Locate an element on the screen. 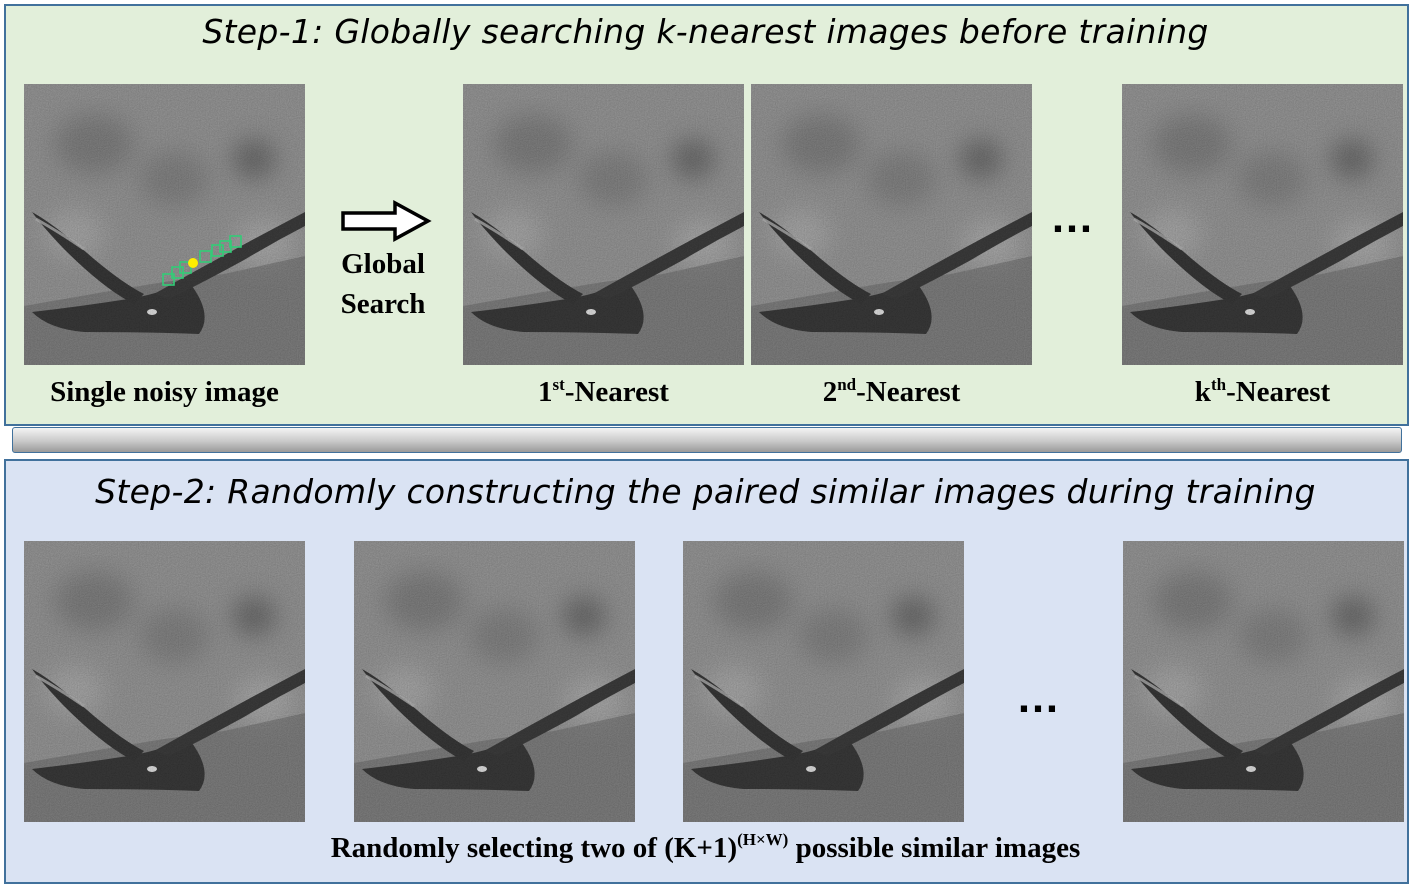 The height and width of the screenshot is (889, 1411). nearest-label-2: 2nd-Nearest is located at coordinates (891, 391).